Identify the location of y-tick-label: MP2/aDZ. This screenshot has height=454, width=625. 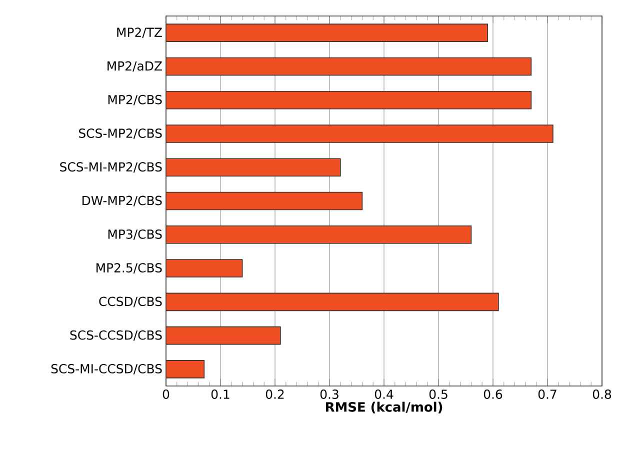
(135, 66).